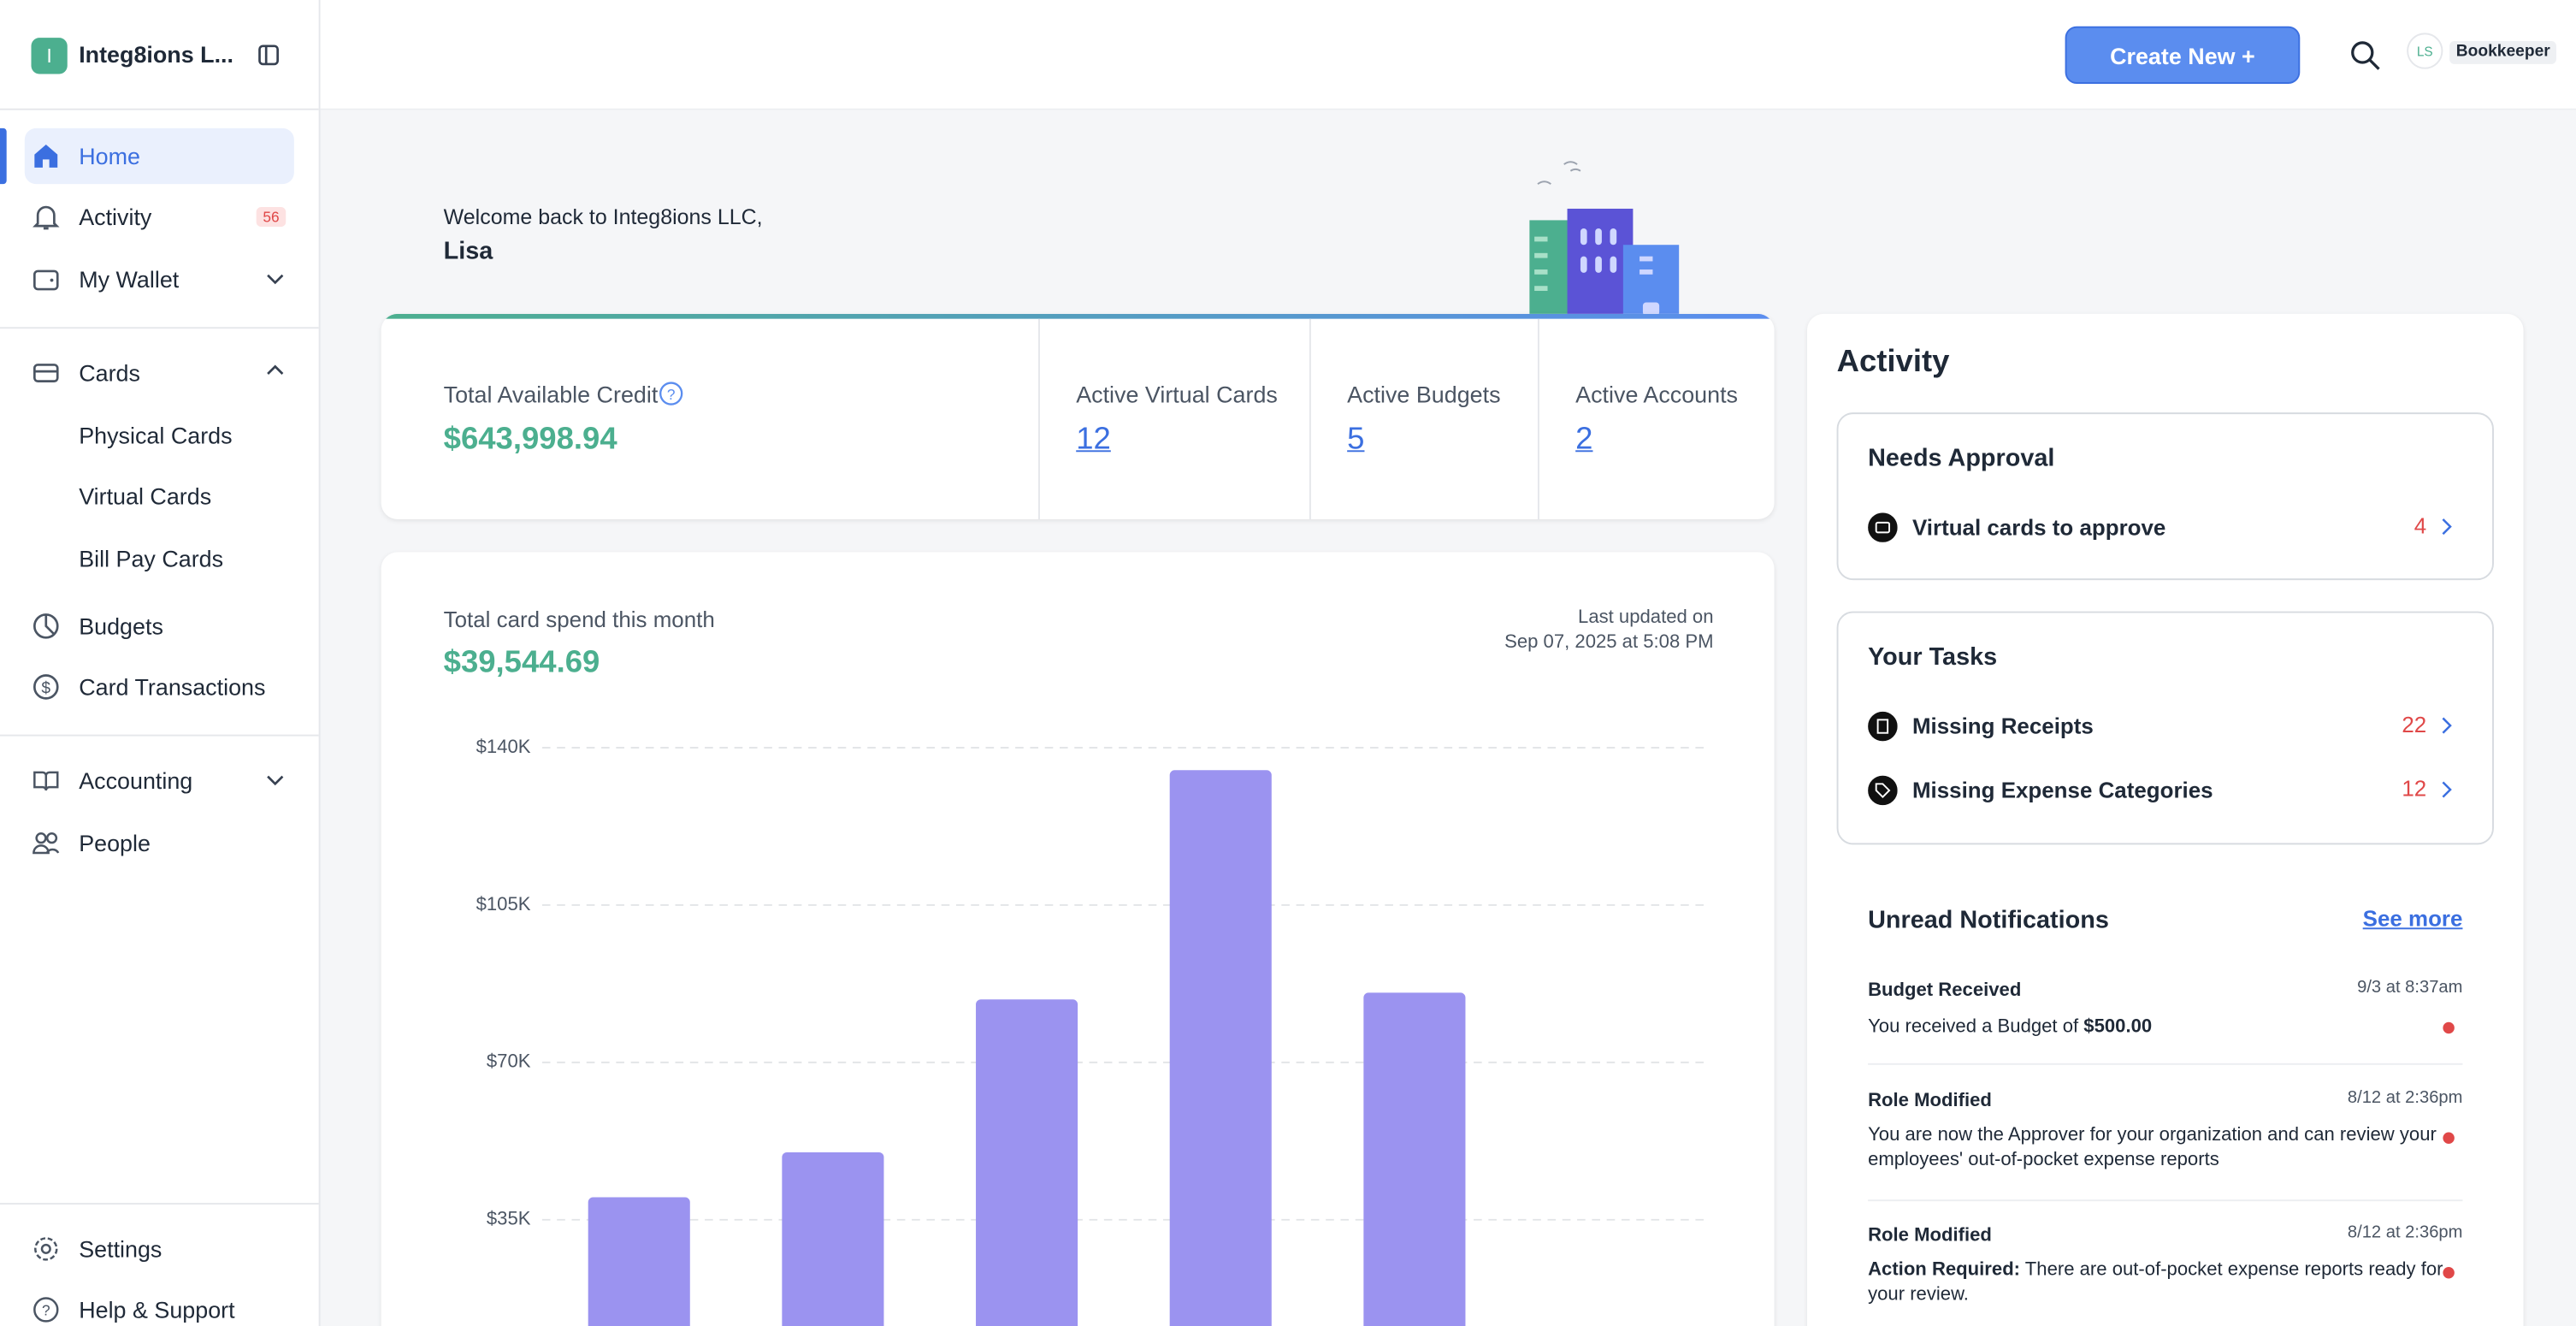 This screenshot has width=2576, height=1326. Describe the element at coordinates (509, 1218) in the screenshot. I see `y-tick-label: $35K` at that location.